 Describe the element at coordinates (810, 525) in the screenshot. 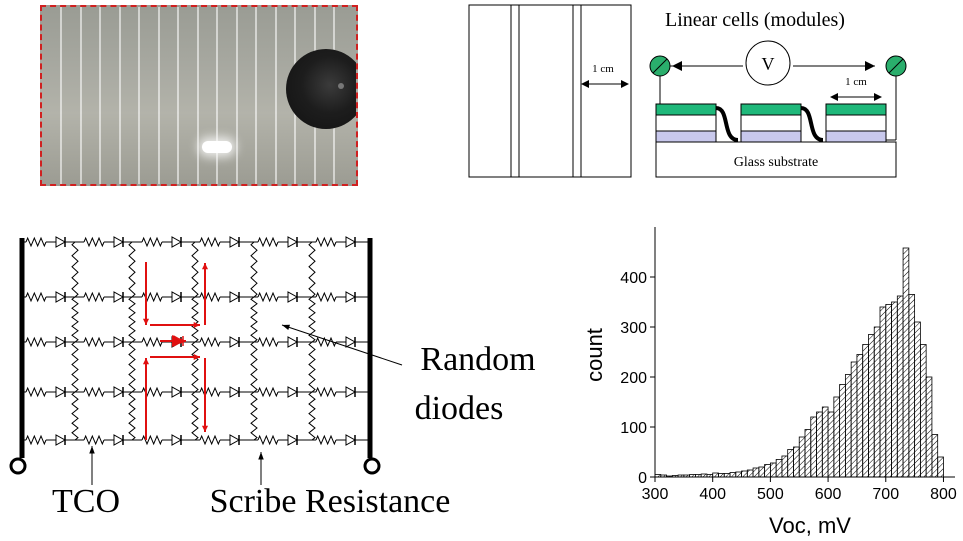

I see `x-axis-label: Voc, mV` at that location.